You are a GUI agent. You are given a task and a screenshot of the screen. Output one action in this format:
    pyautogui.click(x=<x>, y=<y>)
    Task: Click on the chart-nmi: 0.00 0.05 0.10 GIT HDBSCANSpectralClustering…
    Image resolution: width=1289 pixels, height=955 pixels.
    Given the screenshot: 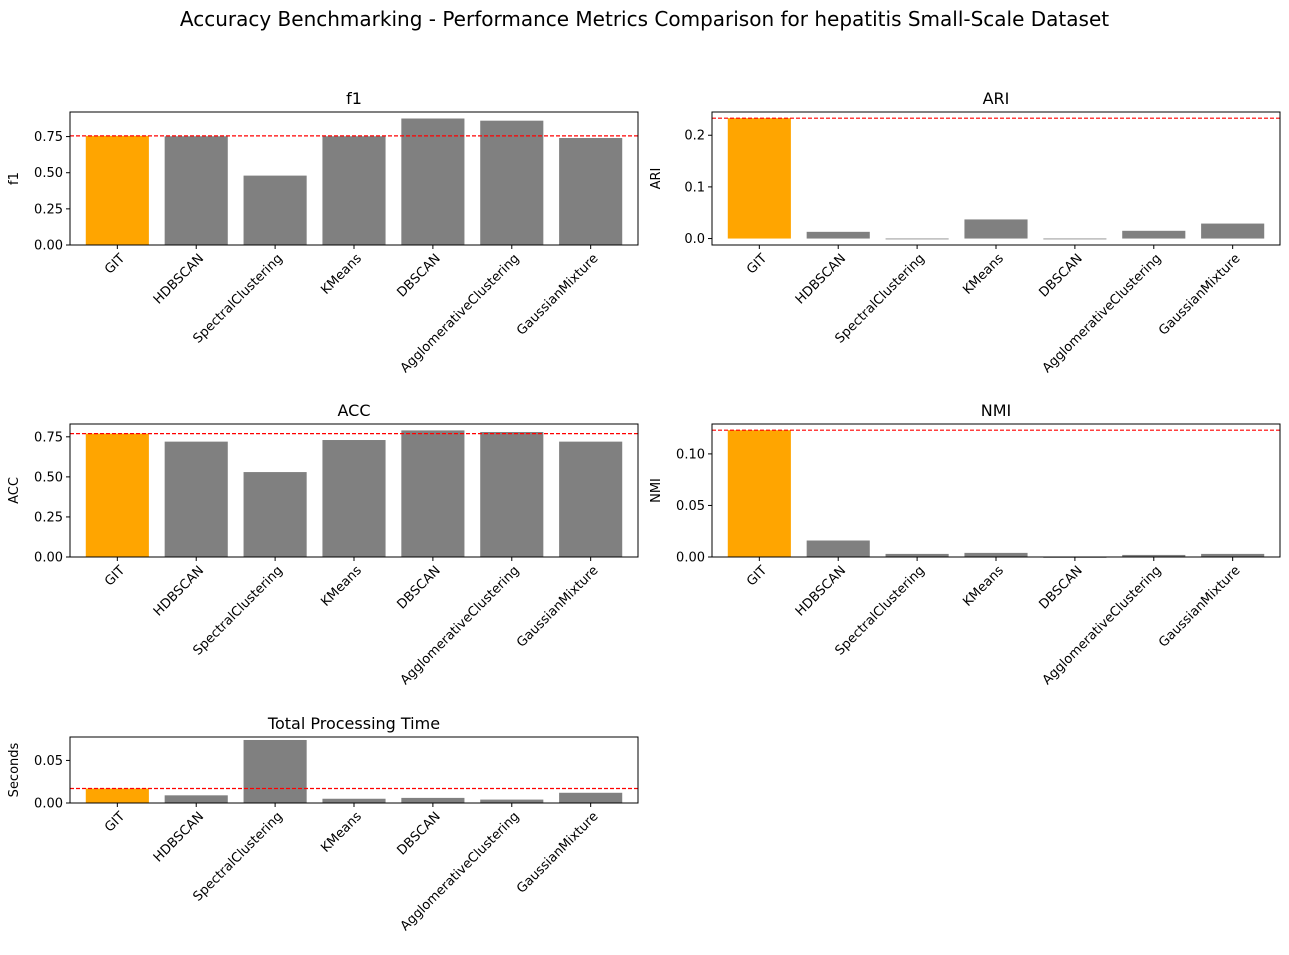 What is the action you would take?
    pyautogui.click(x=965, y=544)
    